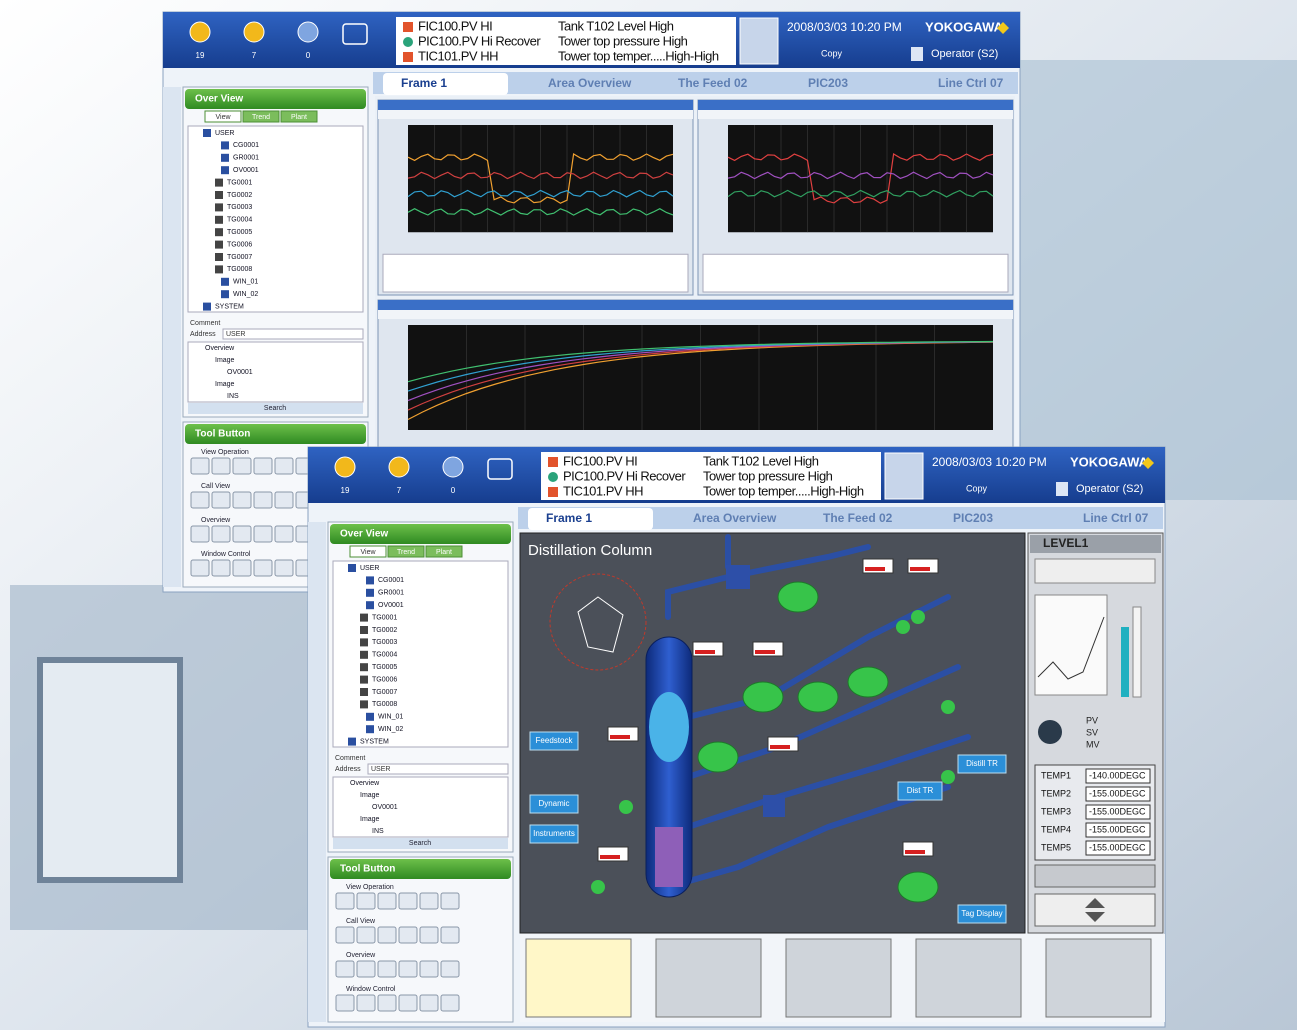 The height and width of the screenshot is (1030, 1297). I want to click on graphic-button-label: Dynamic, so click(553, 803).